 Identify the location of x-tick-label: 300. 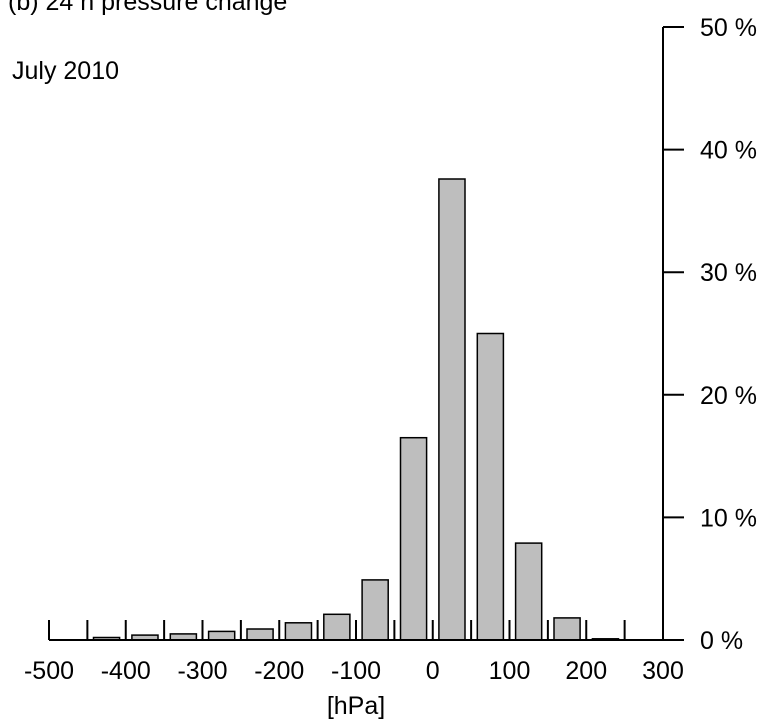
(663, 671).